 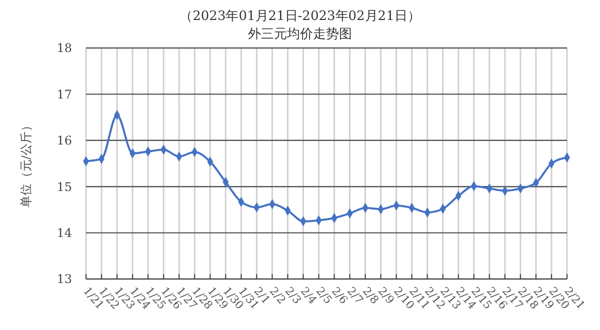 What do you see at coordinates (300, 34) in the screenshot?
I see `chart-subtitle: 外三元均价走势图` at bounding box center [300, 34].